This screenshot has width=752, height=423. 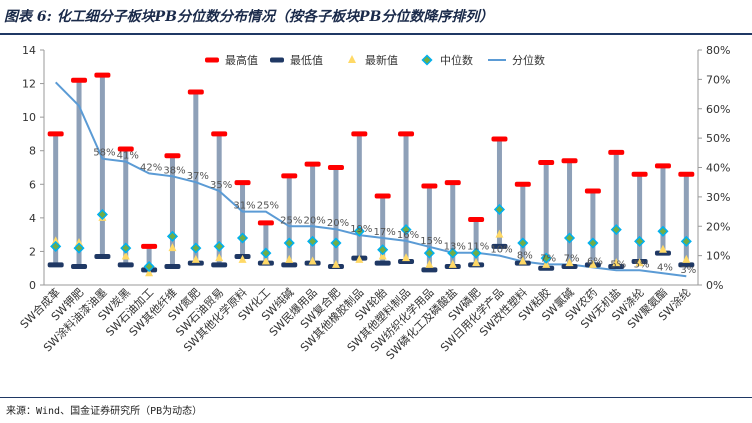 I want to click on right-tick-label: 50%, so click(x=718, y=138).